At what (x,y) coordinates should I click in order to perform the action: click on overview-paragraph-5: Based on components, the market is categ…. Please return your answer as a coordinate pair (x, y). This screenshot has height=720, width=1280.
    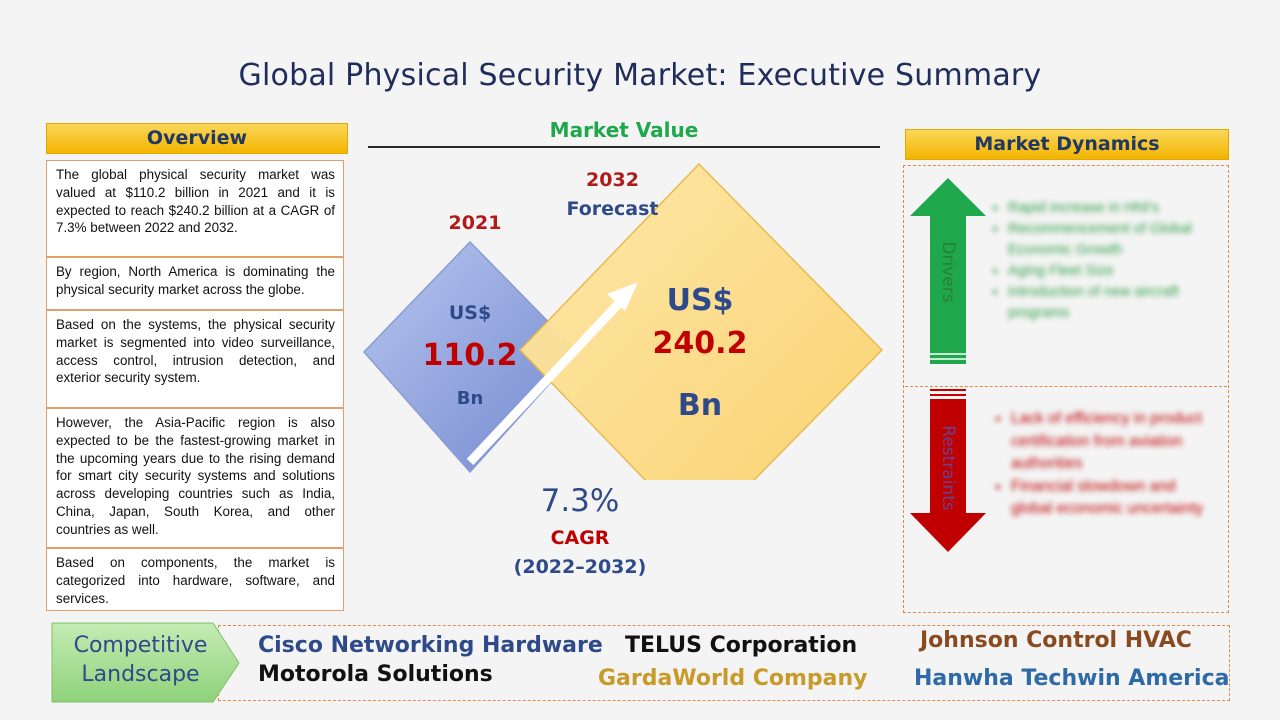
    Looking at the image, I should click on (195, 579).